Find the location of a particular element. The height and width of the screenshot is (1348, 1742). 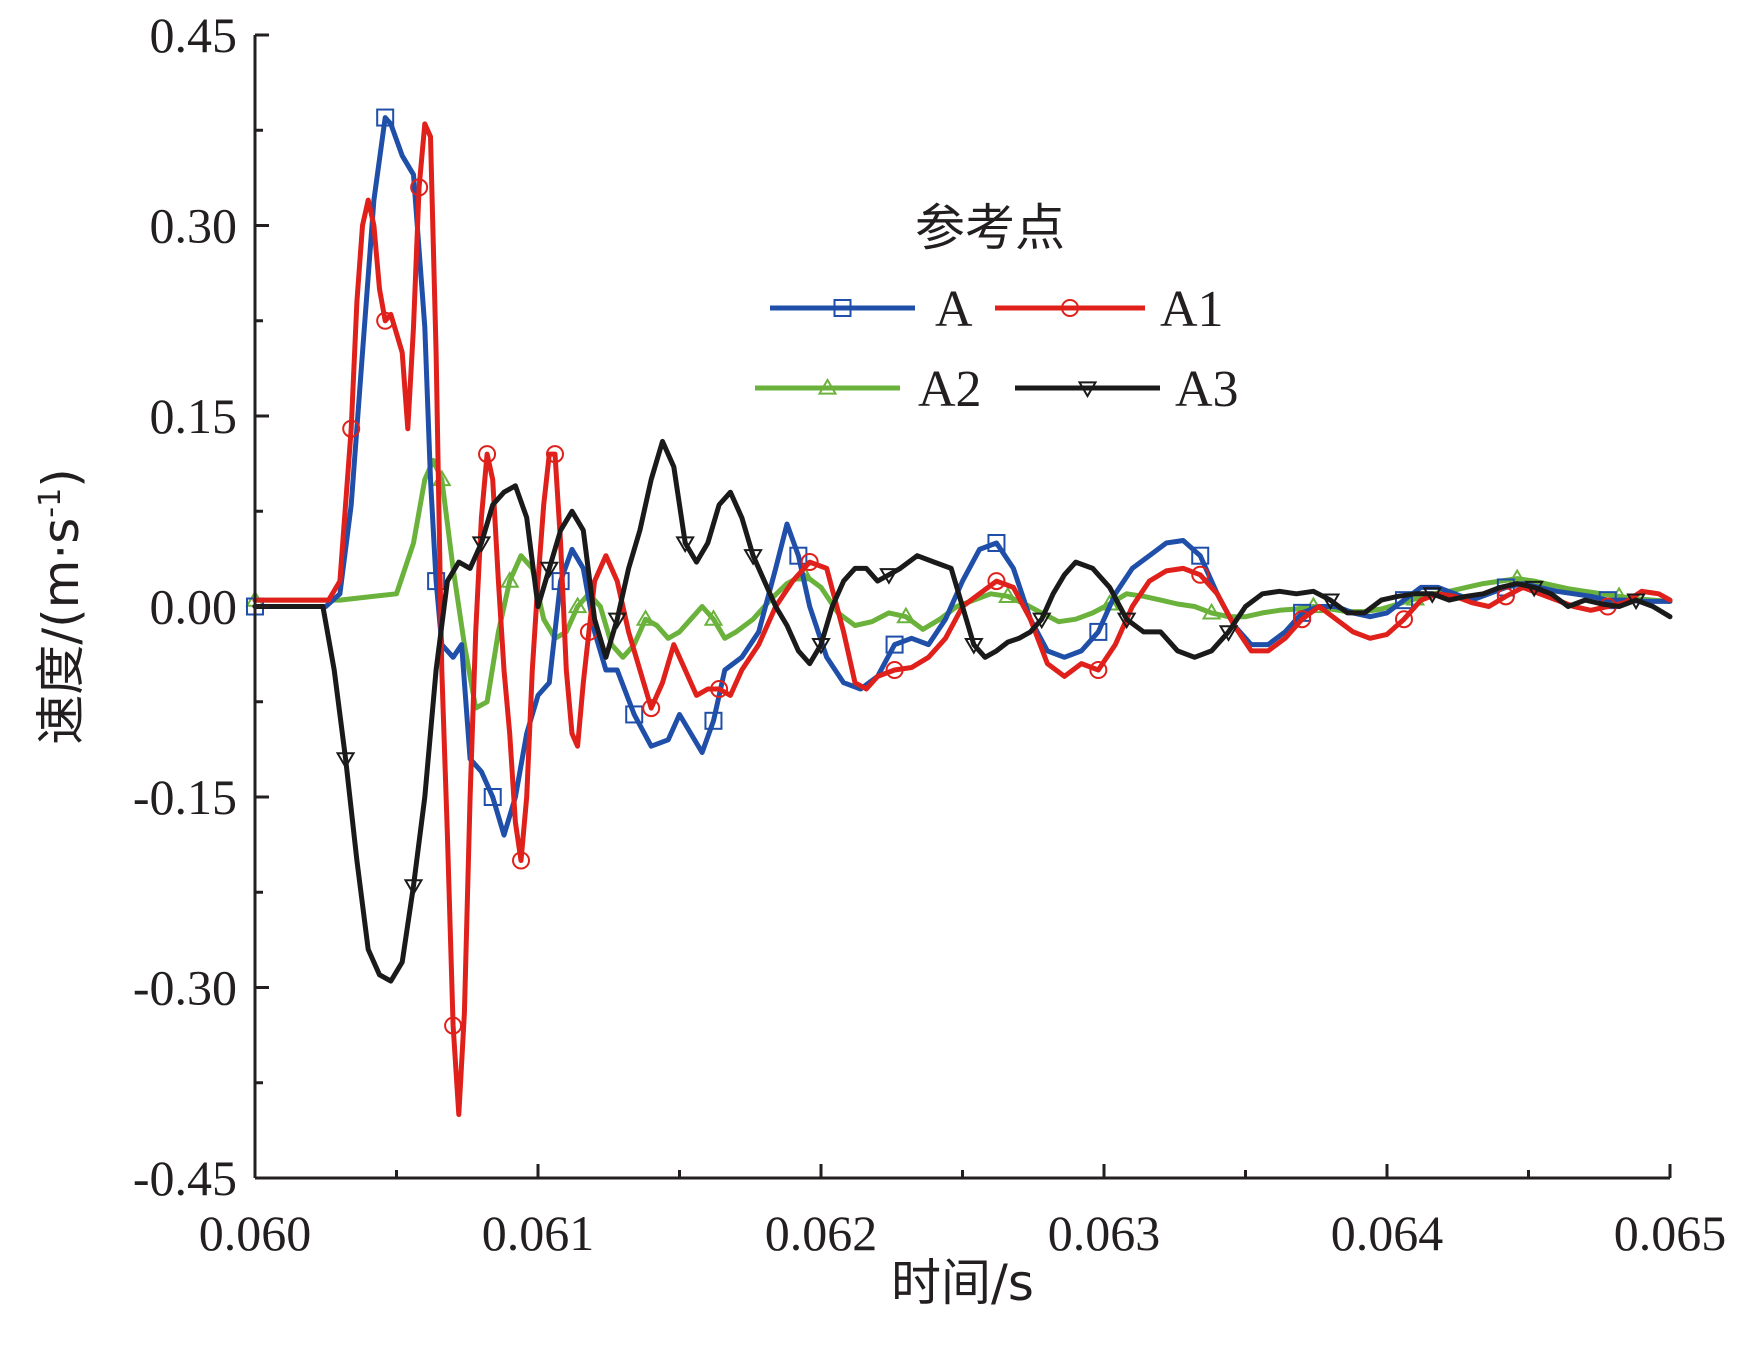

legend-label: A is located at coordinates (954, 309).